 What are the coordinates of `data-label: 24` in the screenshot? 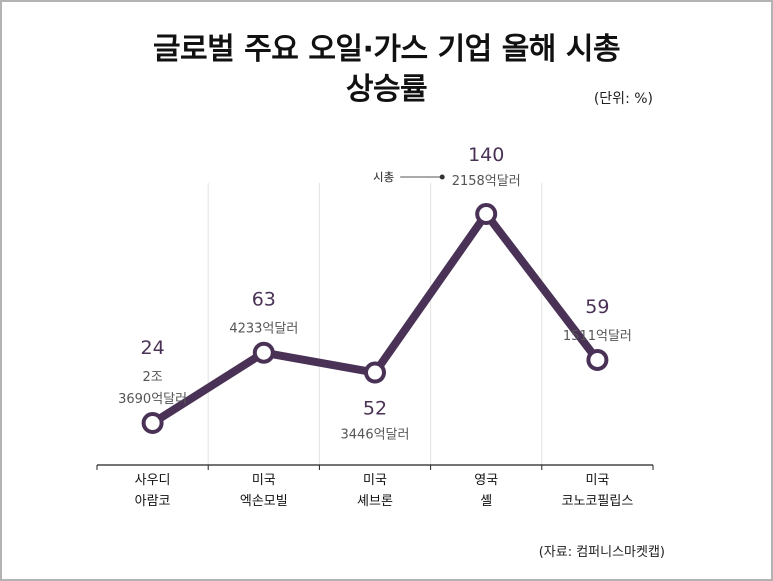 It's located at (153, 348).